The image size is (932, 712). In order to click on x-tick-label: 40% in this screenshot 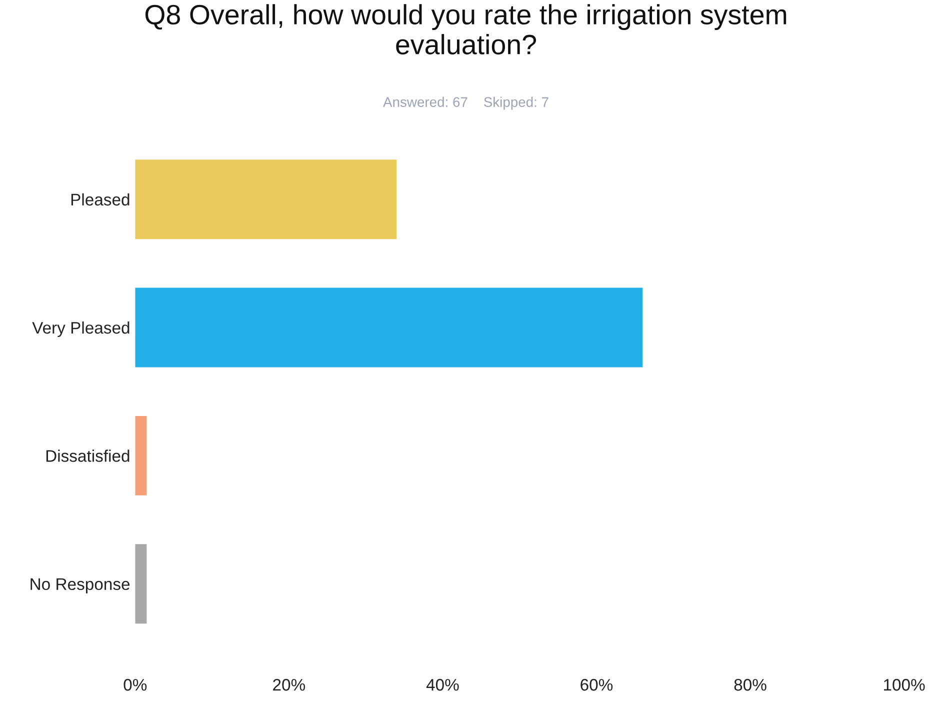, I will do `click(442, 684)`.